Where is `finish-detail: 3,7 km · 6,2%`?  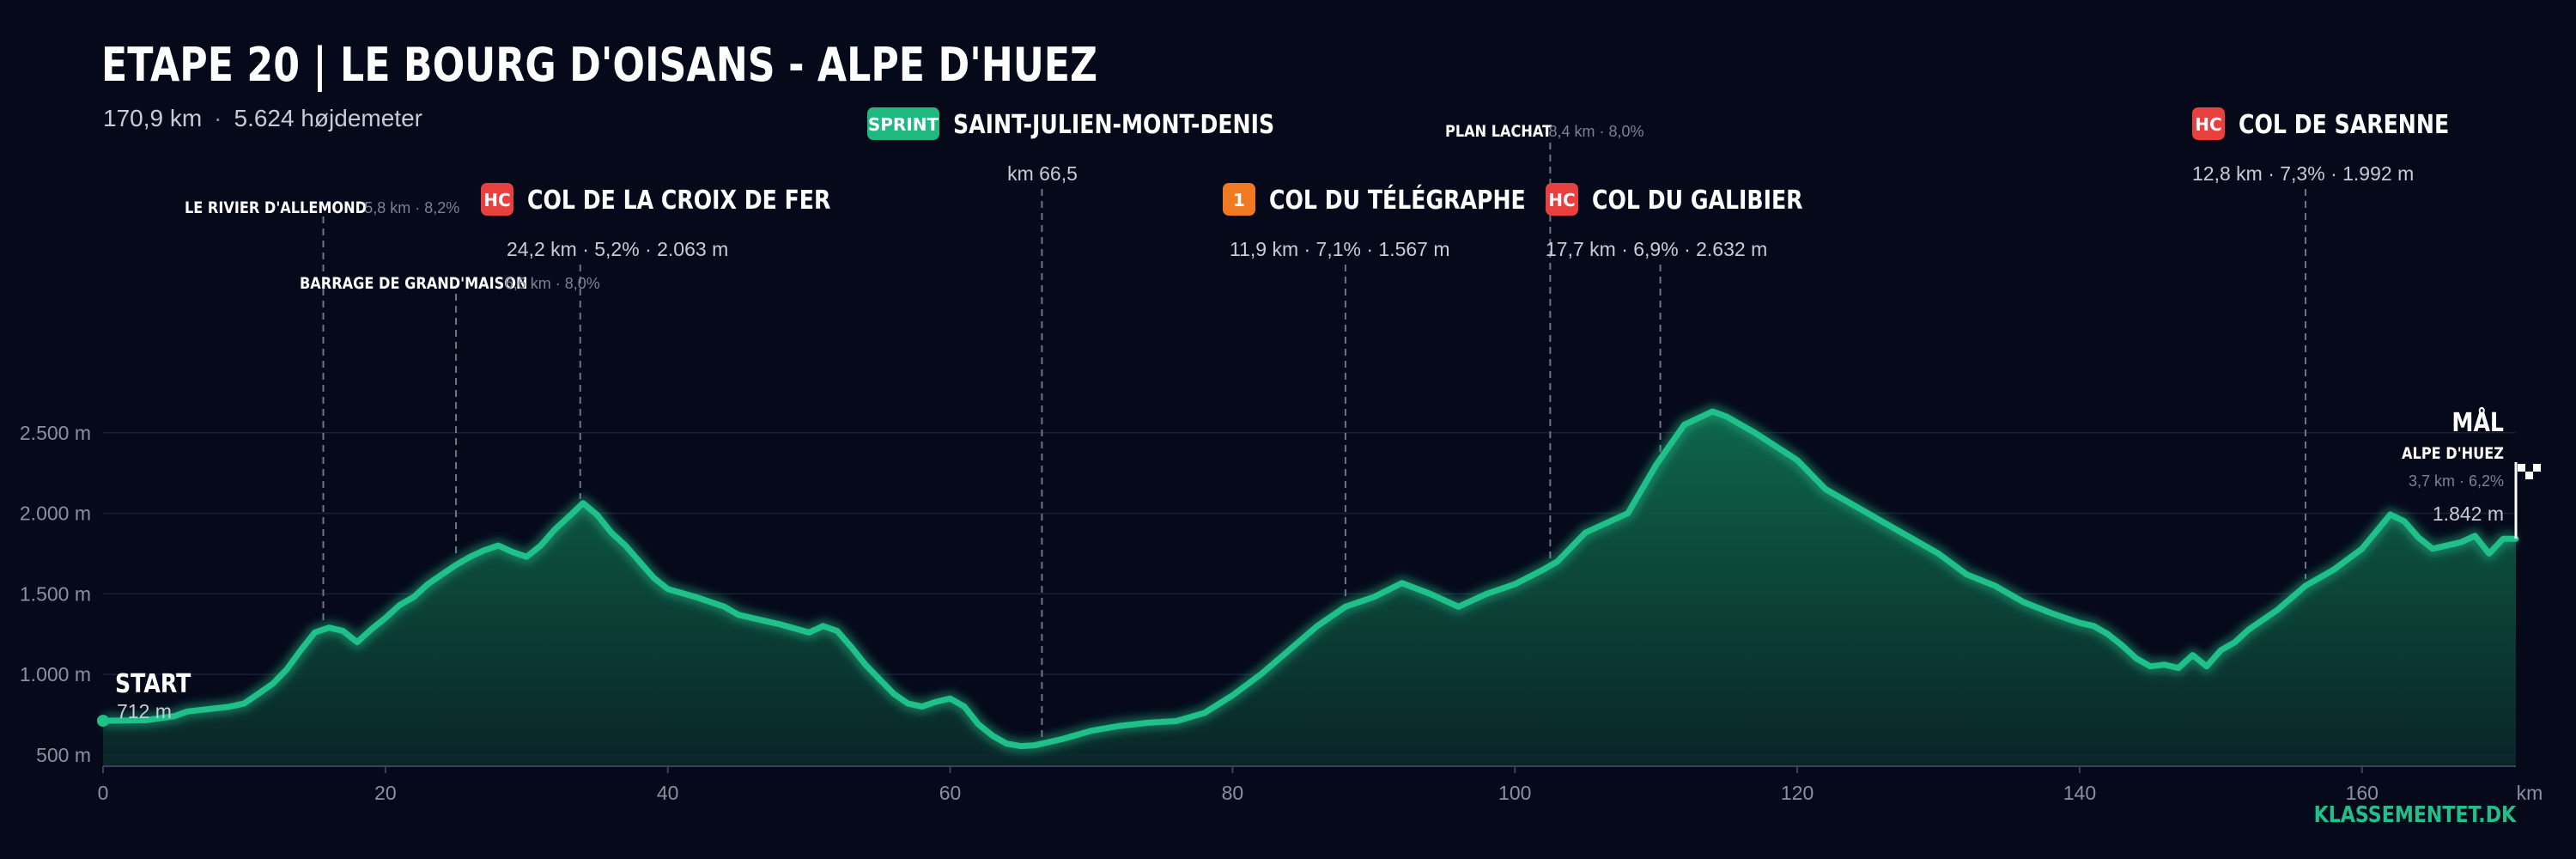
finish-detail: 3,7 km · 6,2% is located at coordinates (2456, 481).